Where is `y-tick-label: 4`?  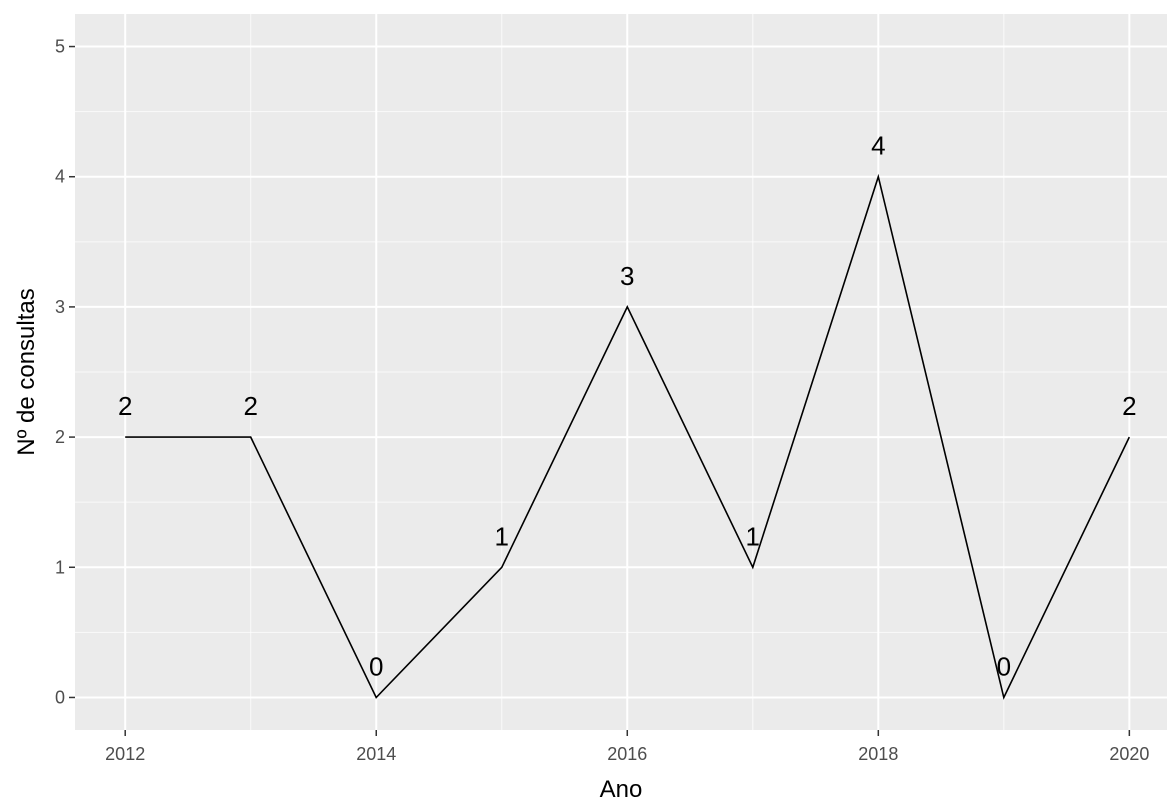 y-tick-label: 4 is located at coordinates (60, 177).